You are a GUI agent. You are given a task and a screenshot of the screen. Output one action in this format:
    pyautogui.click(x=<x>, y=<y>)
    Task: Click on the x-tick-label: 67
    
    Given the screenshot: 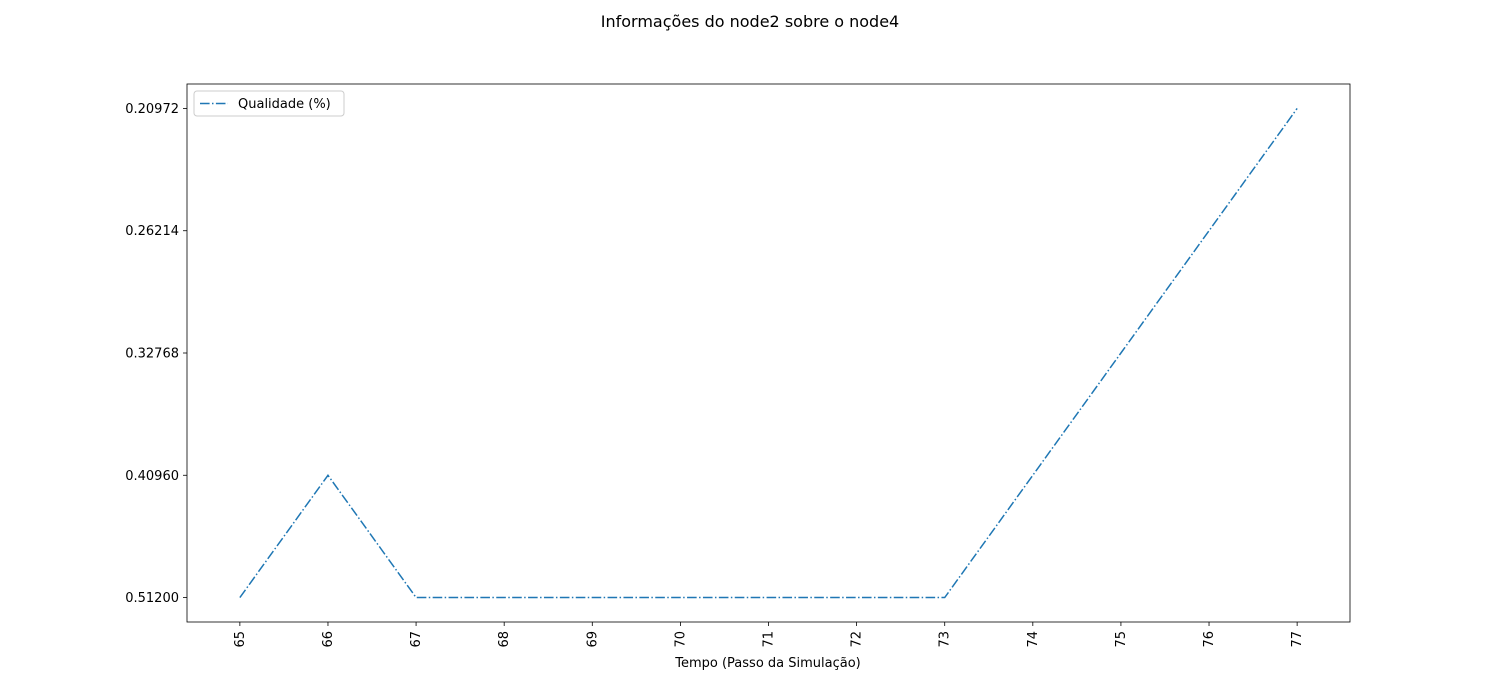 What is the action you would take?
    pyautogui.click(x=416, y=639)
    